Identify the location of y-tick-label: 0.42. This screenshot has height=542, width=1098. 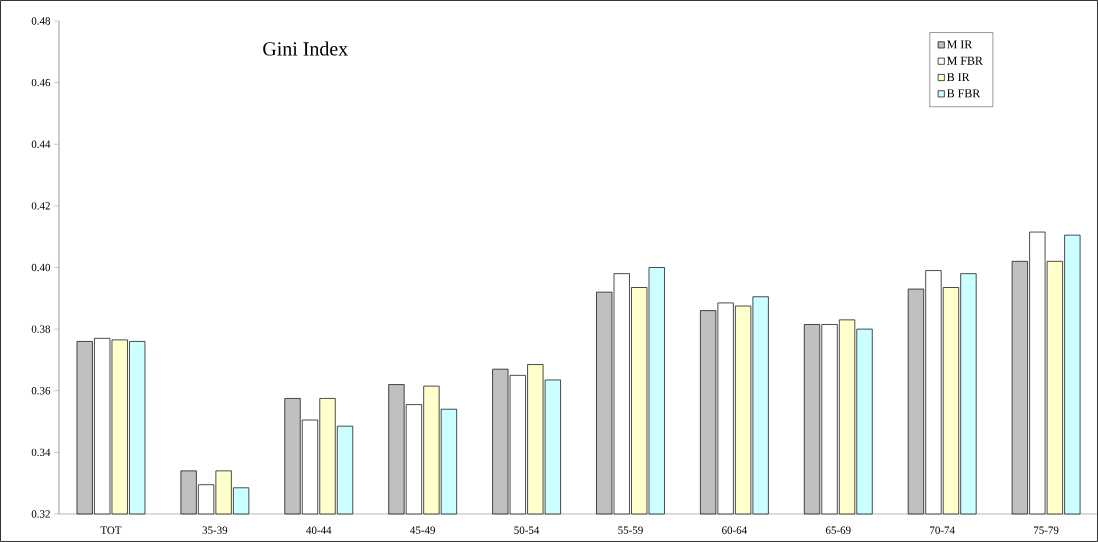
(40, 206).